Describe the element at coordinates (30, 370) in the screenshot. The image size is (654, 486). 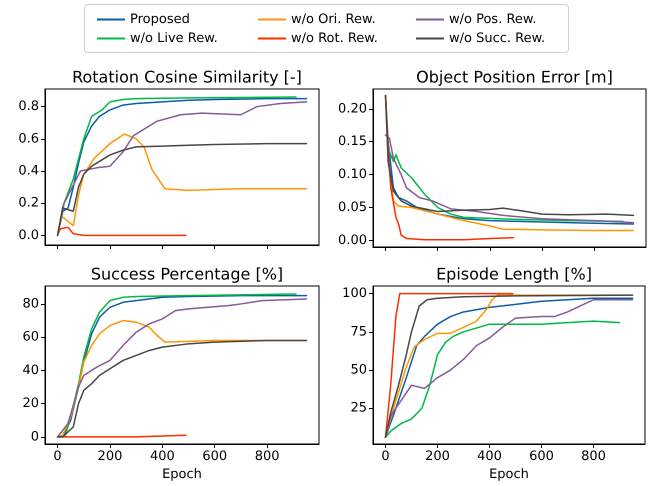
I see `y-tick-label: 40` at that location.